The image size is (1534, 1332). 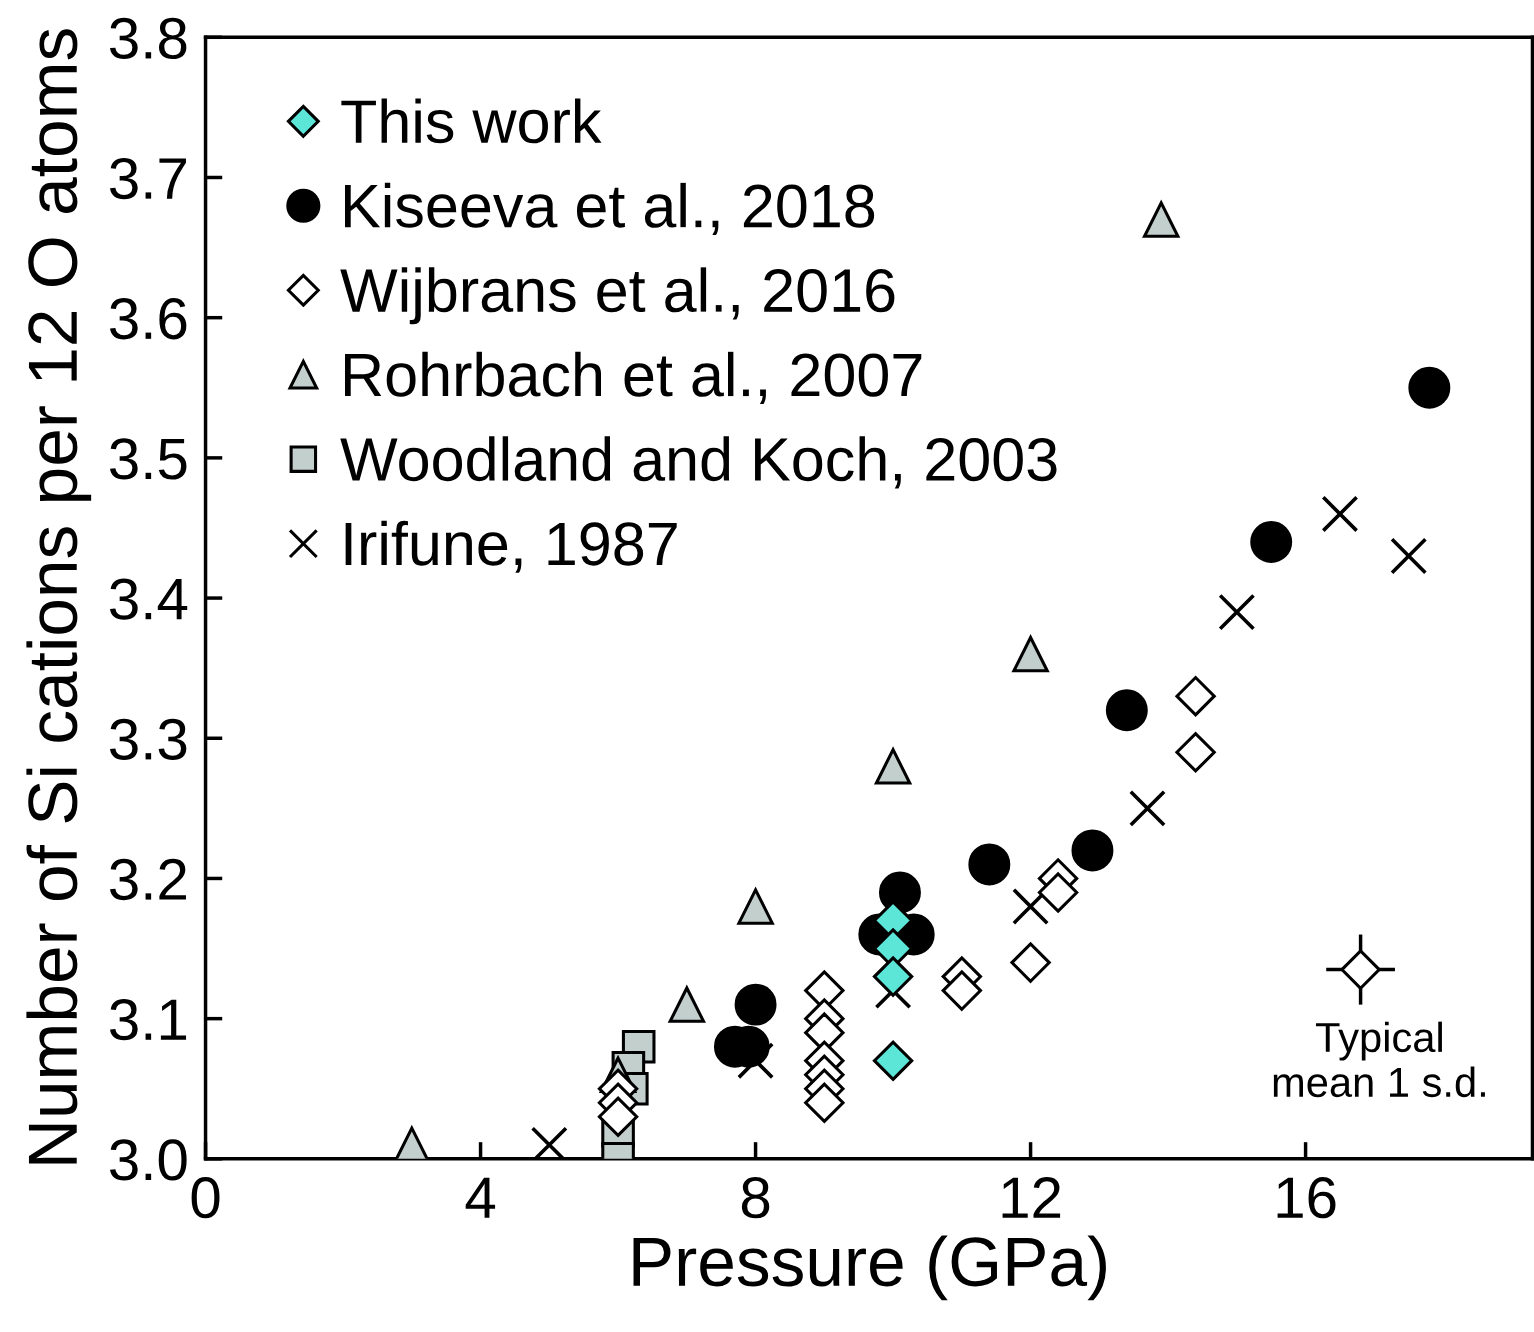 I want to click on annotation: Typical mean 1 s.d., so click(x=1379, y=1059).